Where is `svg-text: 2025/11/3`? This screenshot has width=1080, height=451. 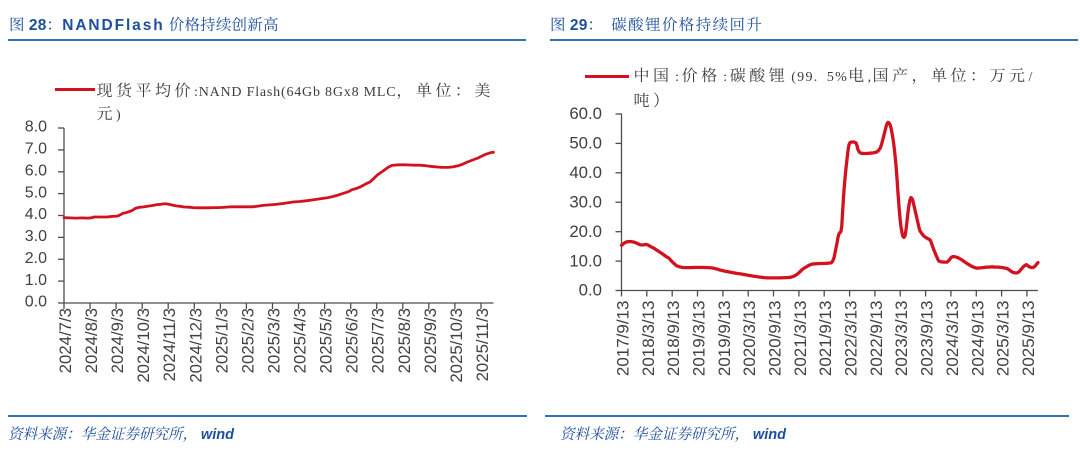
svg-text: 2025/11/3 is located at coordinates (482, 344).